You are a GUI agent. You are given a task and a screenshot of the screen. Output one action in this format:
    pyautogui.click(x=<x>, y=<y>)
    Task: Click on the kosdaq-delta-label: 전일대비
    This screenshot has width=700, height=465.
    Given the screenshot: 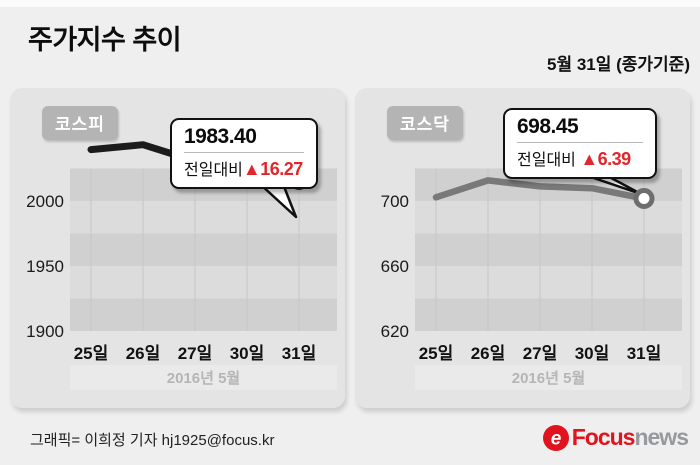 What is the action you would take?
    pyautogui.click(x=549, y=160)
    